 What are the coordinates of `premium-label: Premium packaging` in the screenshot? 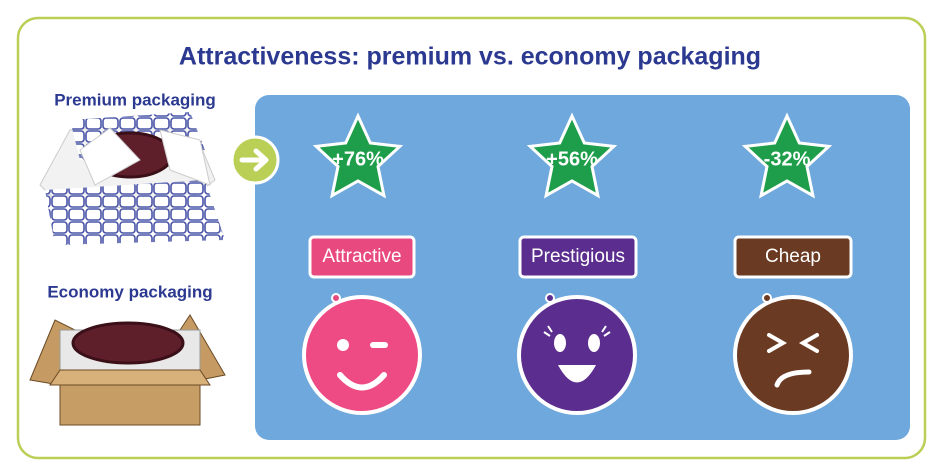 It's located at (135, 99).